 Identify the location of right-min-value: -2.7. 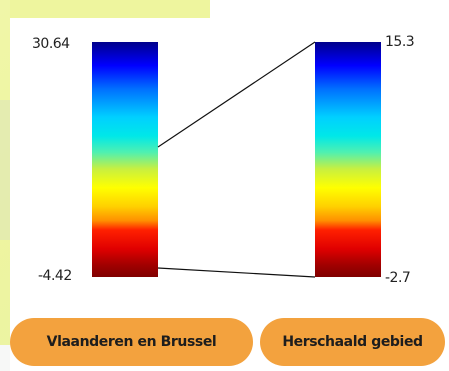
(398, 278).